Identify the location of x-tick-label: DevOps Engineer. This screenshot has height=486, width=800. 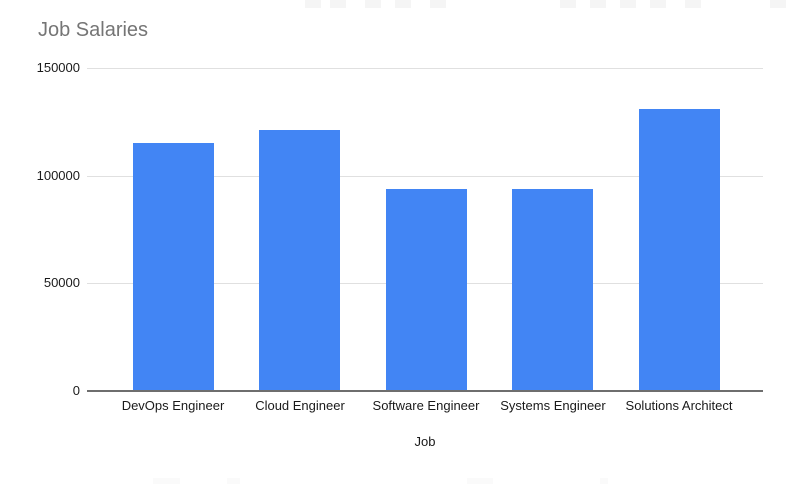
(173, 405).